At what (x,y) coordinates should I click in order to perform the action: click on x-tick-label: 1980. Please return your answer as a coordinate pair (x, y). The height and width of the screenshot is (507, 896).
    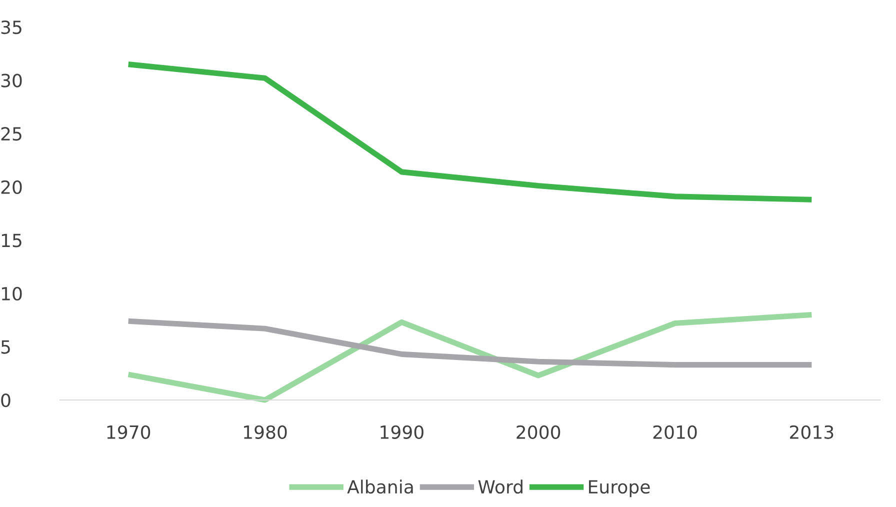
    Looking at the image, I should click on (265, 432).